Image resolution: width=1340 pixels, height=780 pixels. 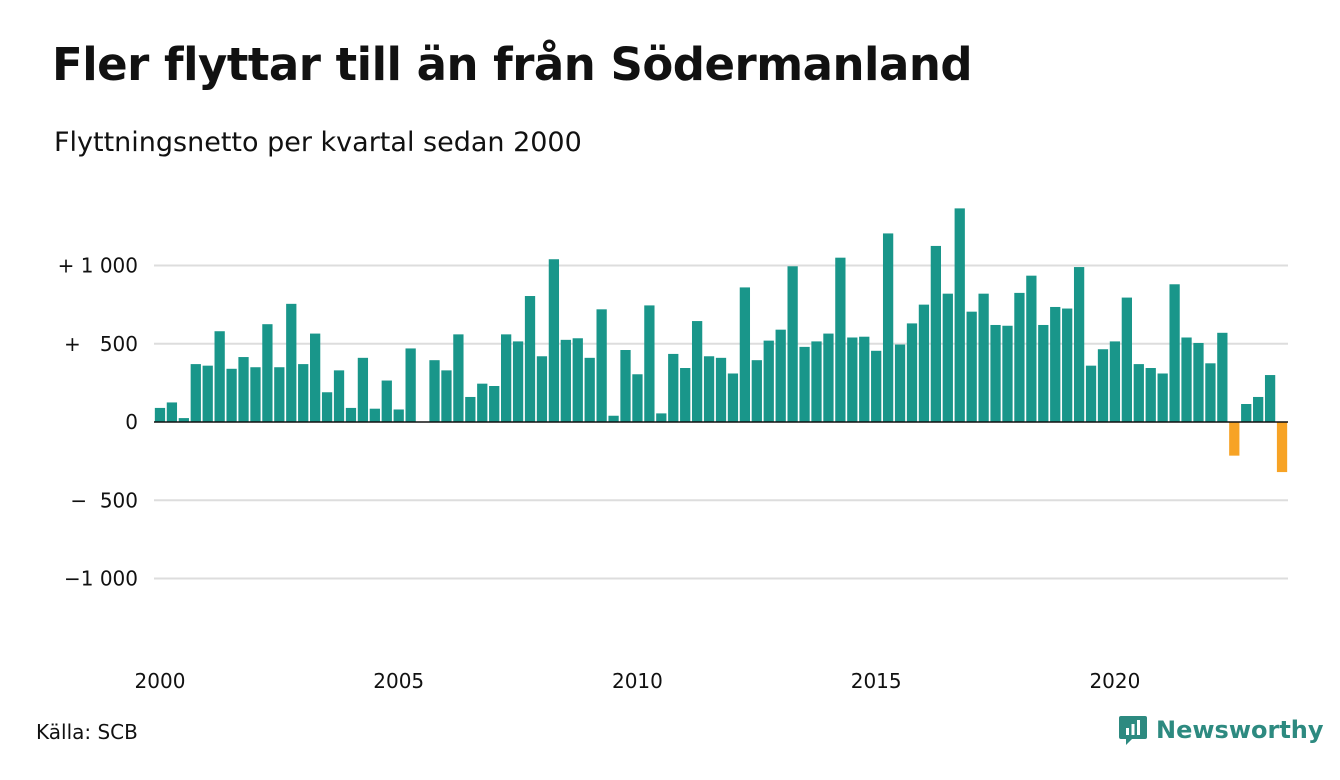 I want to click on source-note: Källa: SCB, so click(x=87, y=732).